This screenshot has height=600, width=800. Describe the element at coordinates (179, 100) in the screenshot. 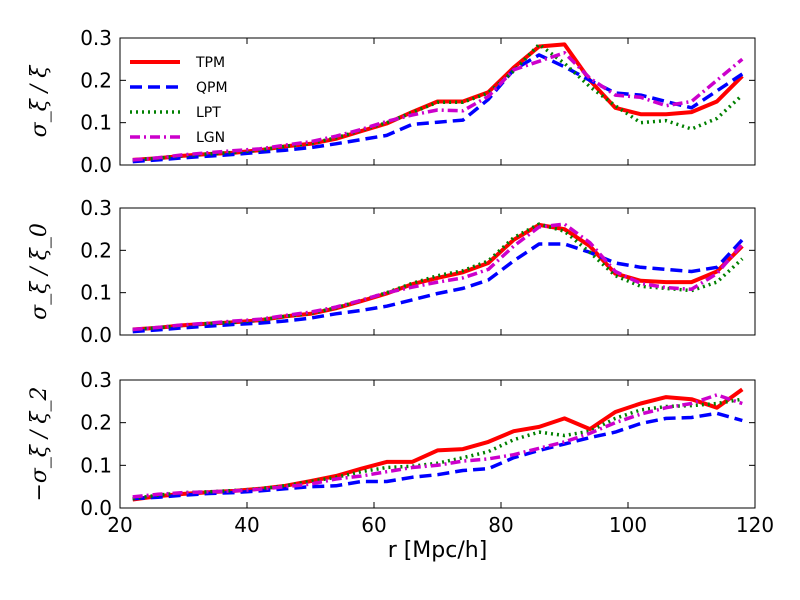

I see `legend: TPM QPM LPT LGN` at that location.